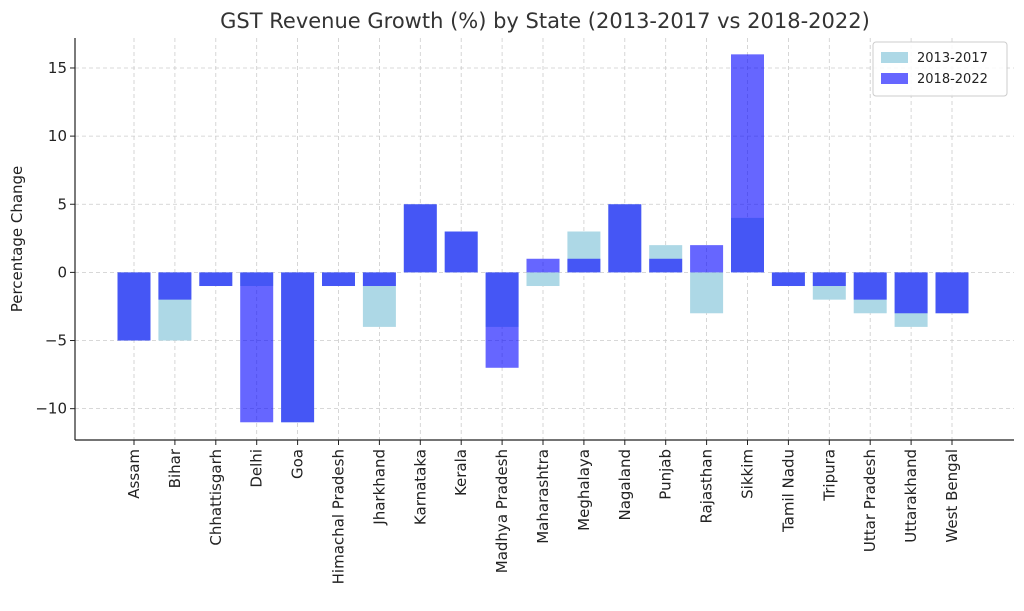 This screenshot has height=611, width=1024. Describe the element at coordinates (298, 464) in the screenshot. I see `x-tick-label: Goa` at that location.